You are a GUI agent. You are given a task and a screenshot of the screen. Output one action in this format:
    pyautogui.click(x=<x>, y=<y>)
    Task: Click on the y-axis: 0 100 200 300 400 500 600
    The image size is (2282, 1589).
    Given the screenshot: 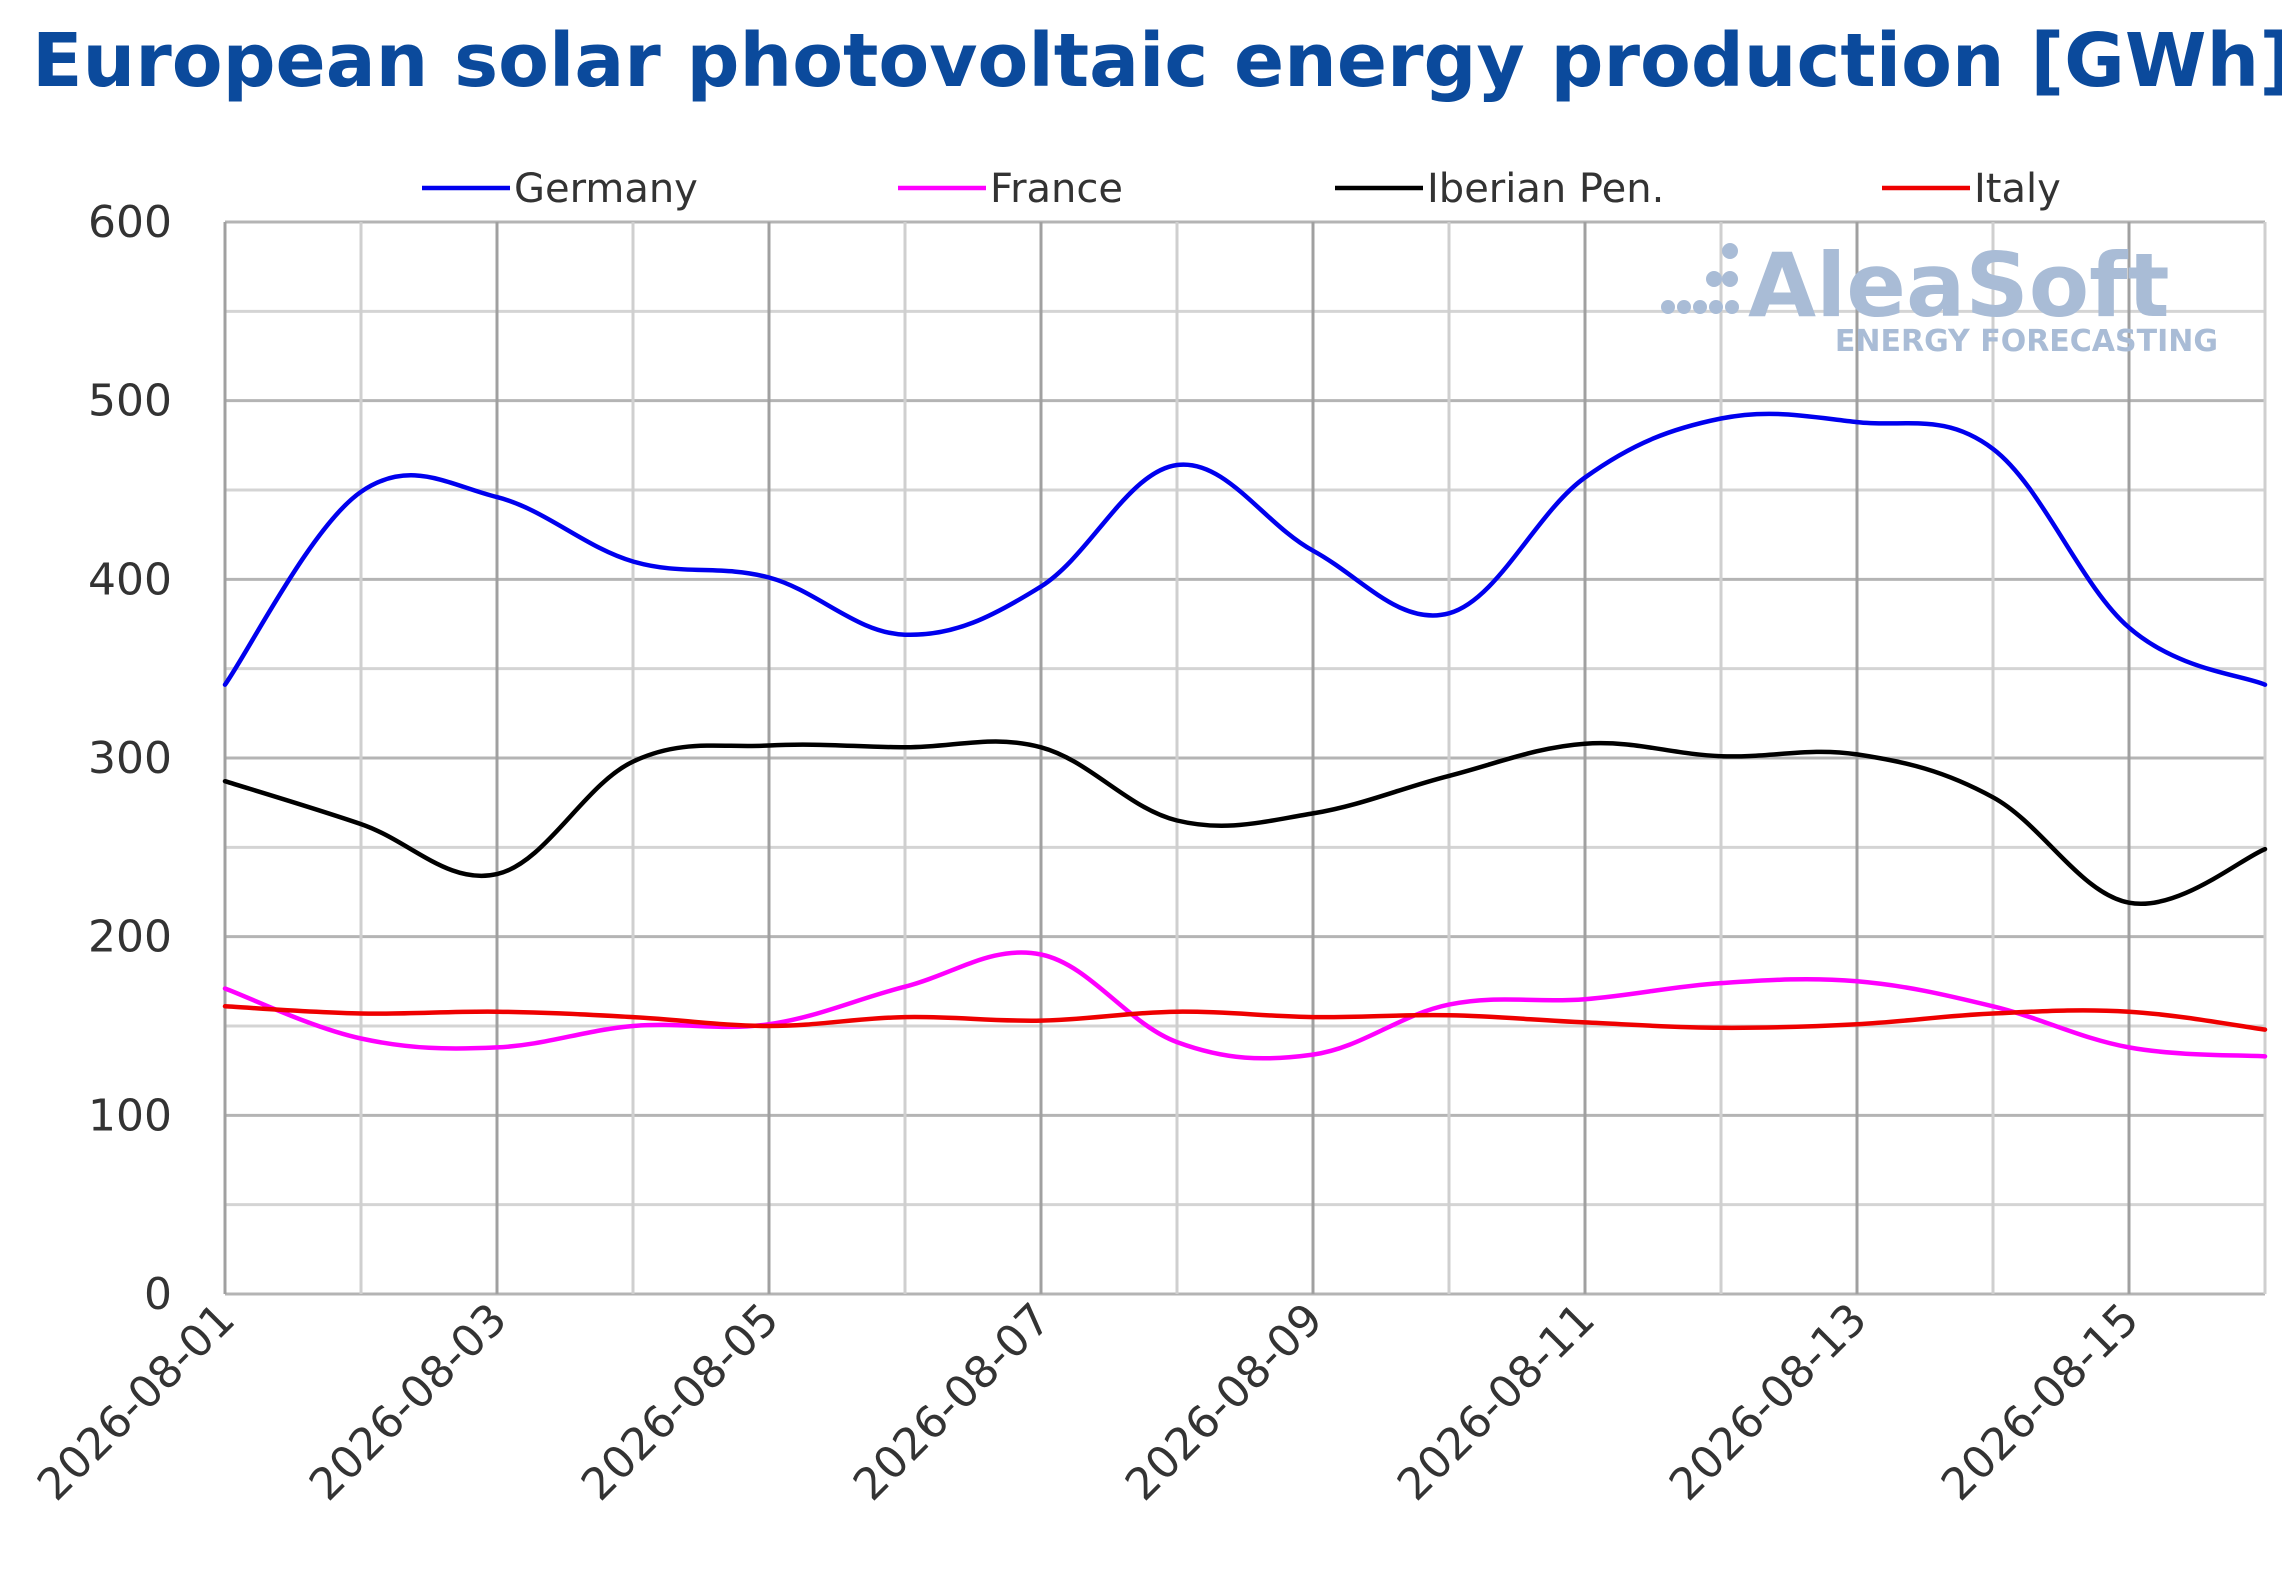 What is the action you would take?
    pyautogui.click(x=130, y=758)
    